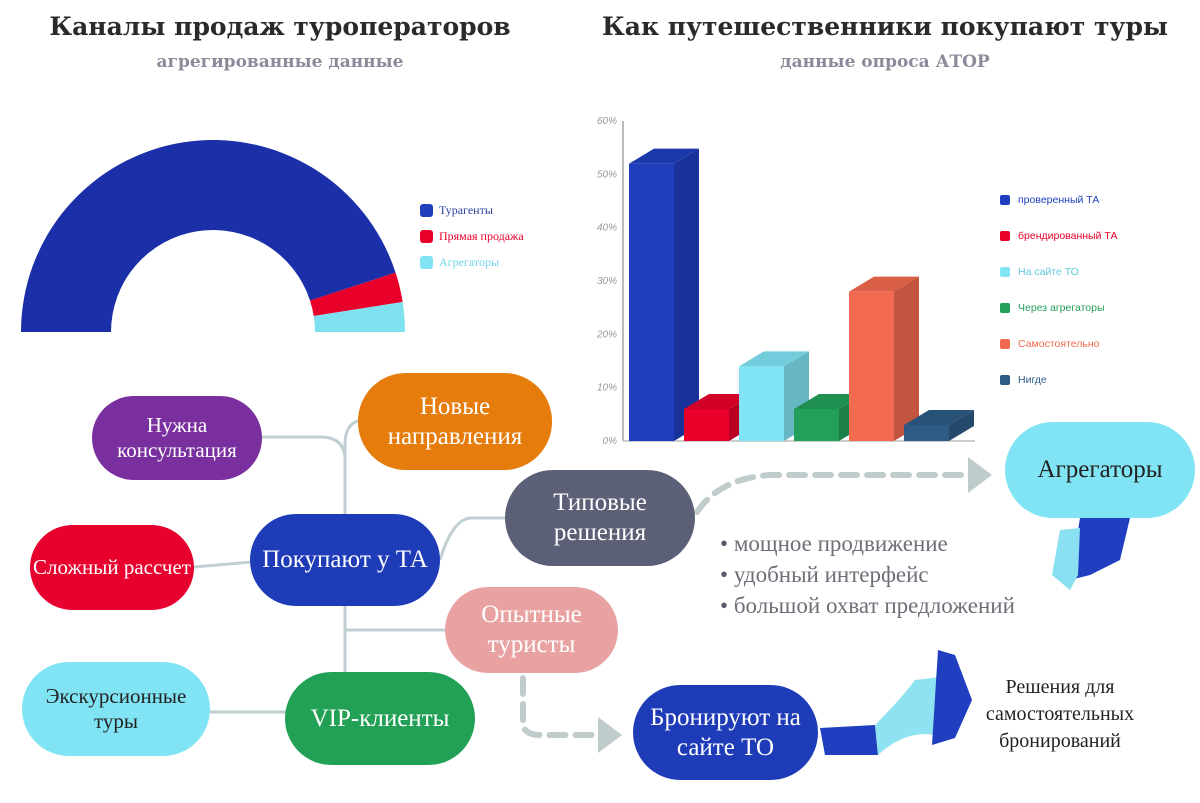 Image resolution: width=1200 pixels, height=803 pixels. I want to click on y-tick-label: 10%, so click(607, 388).